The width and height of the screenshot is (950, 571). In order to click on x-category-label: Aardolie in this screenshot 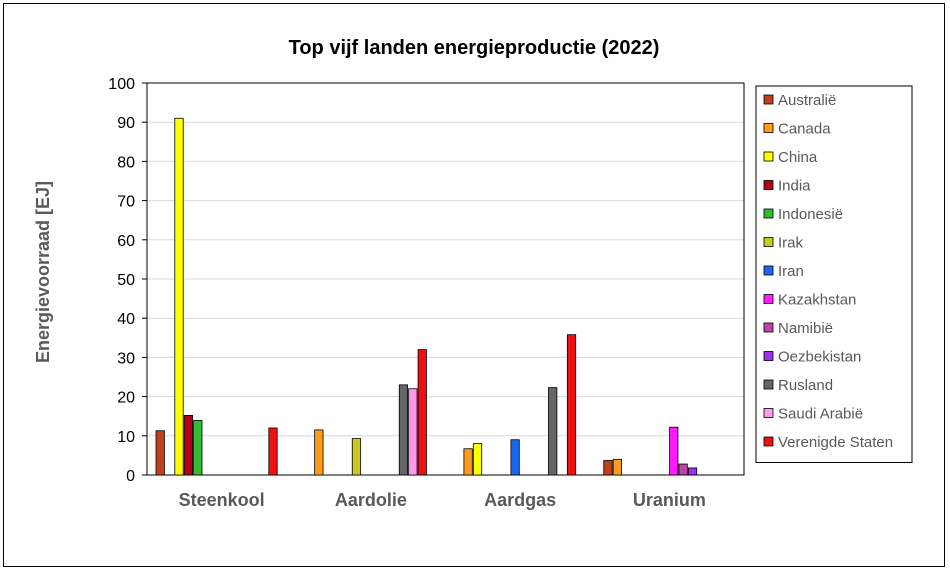, I will do `click(371, 500)`.